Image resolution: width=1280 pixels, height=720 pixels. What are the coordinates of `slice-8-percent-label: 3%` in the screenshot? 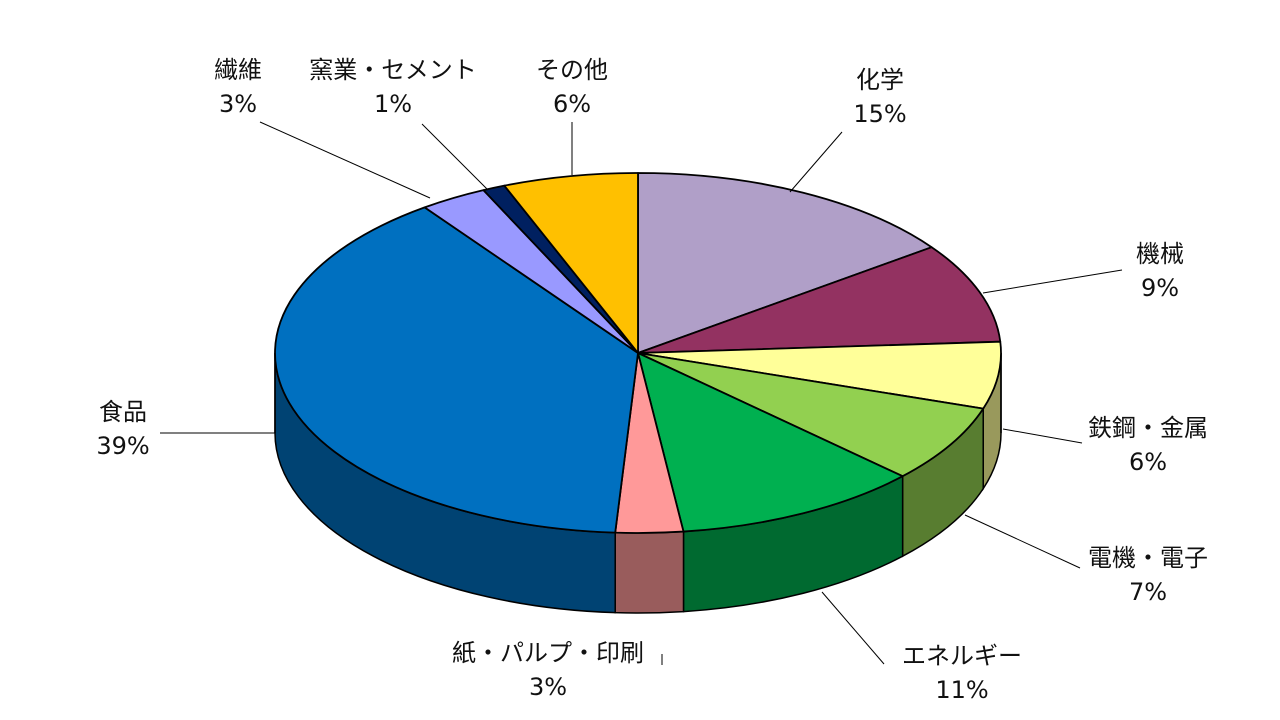 It's located at (238, 104).